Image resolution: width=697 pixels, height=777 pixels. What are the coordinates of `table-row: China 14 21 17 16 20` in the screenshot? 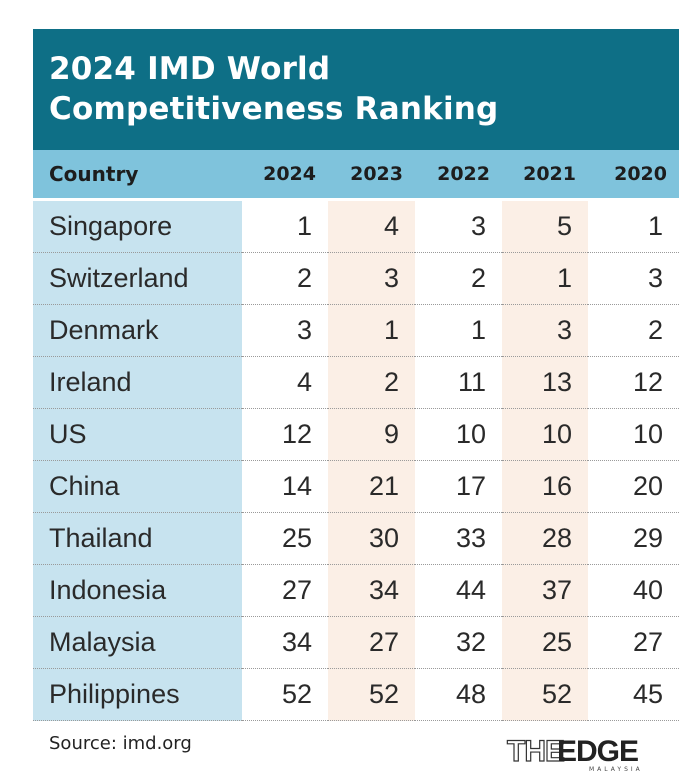 It's located at (356, 486).